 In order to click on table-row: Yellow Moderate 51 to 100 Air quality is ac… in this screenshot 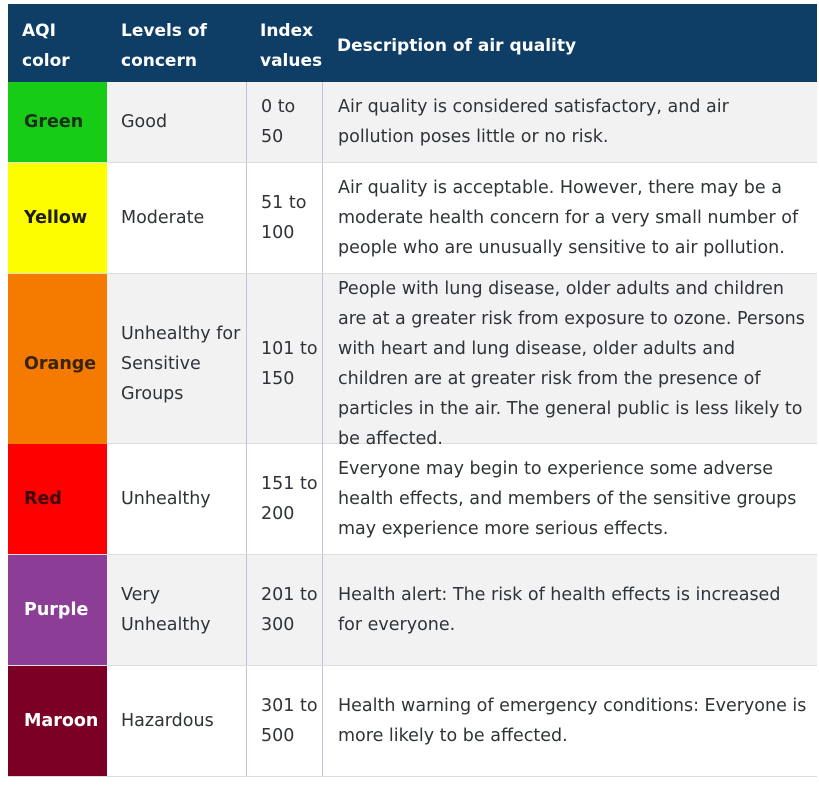, I will do `click(412, 218)`.